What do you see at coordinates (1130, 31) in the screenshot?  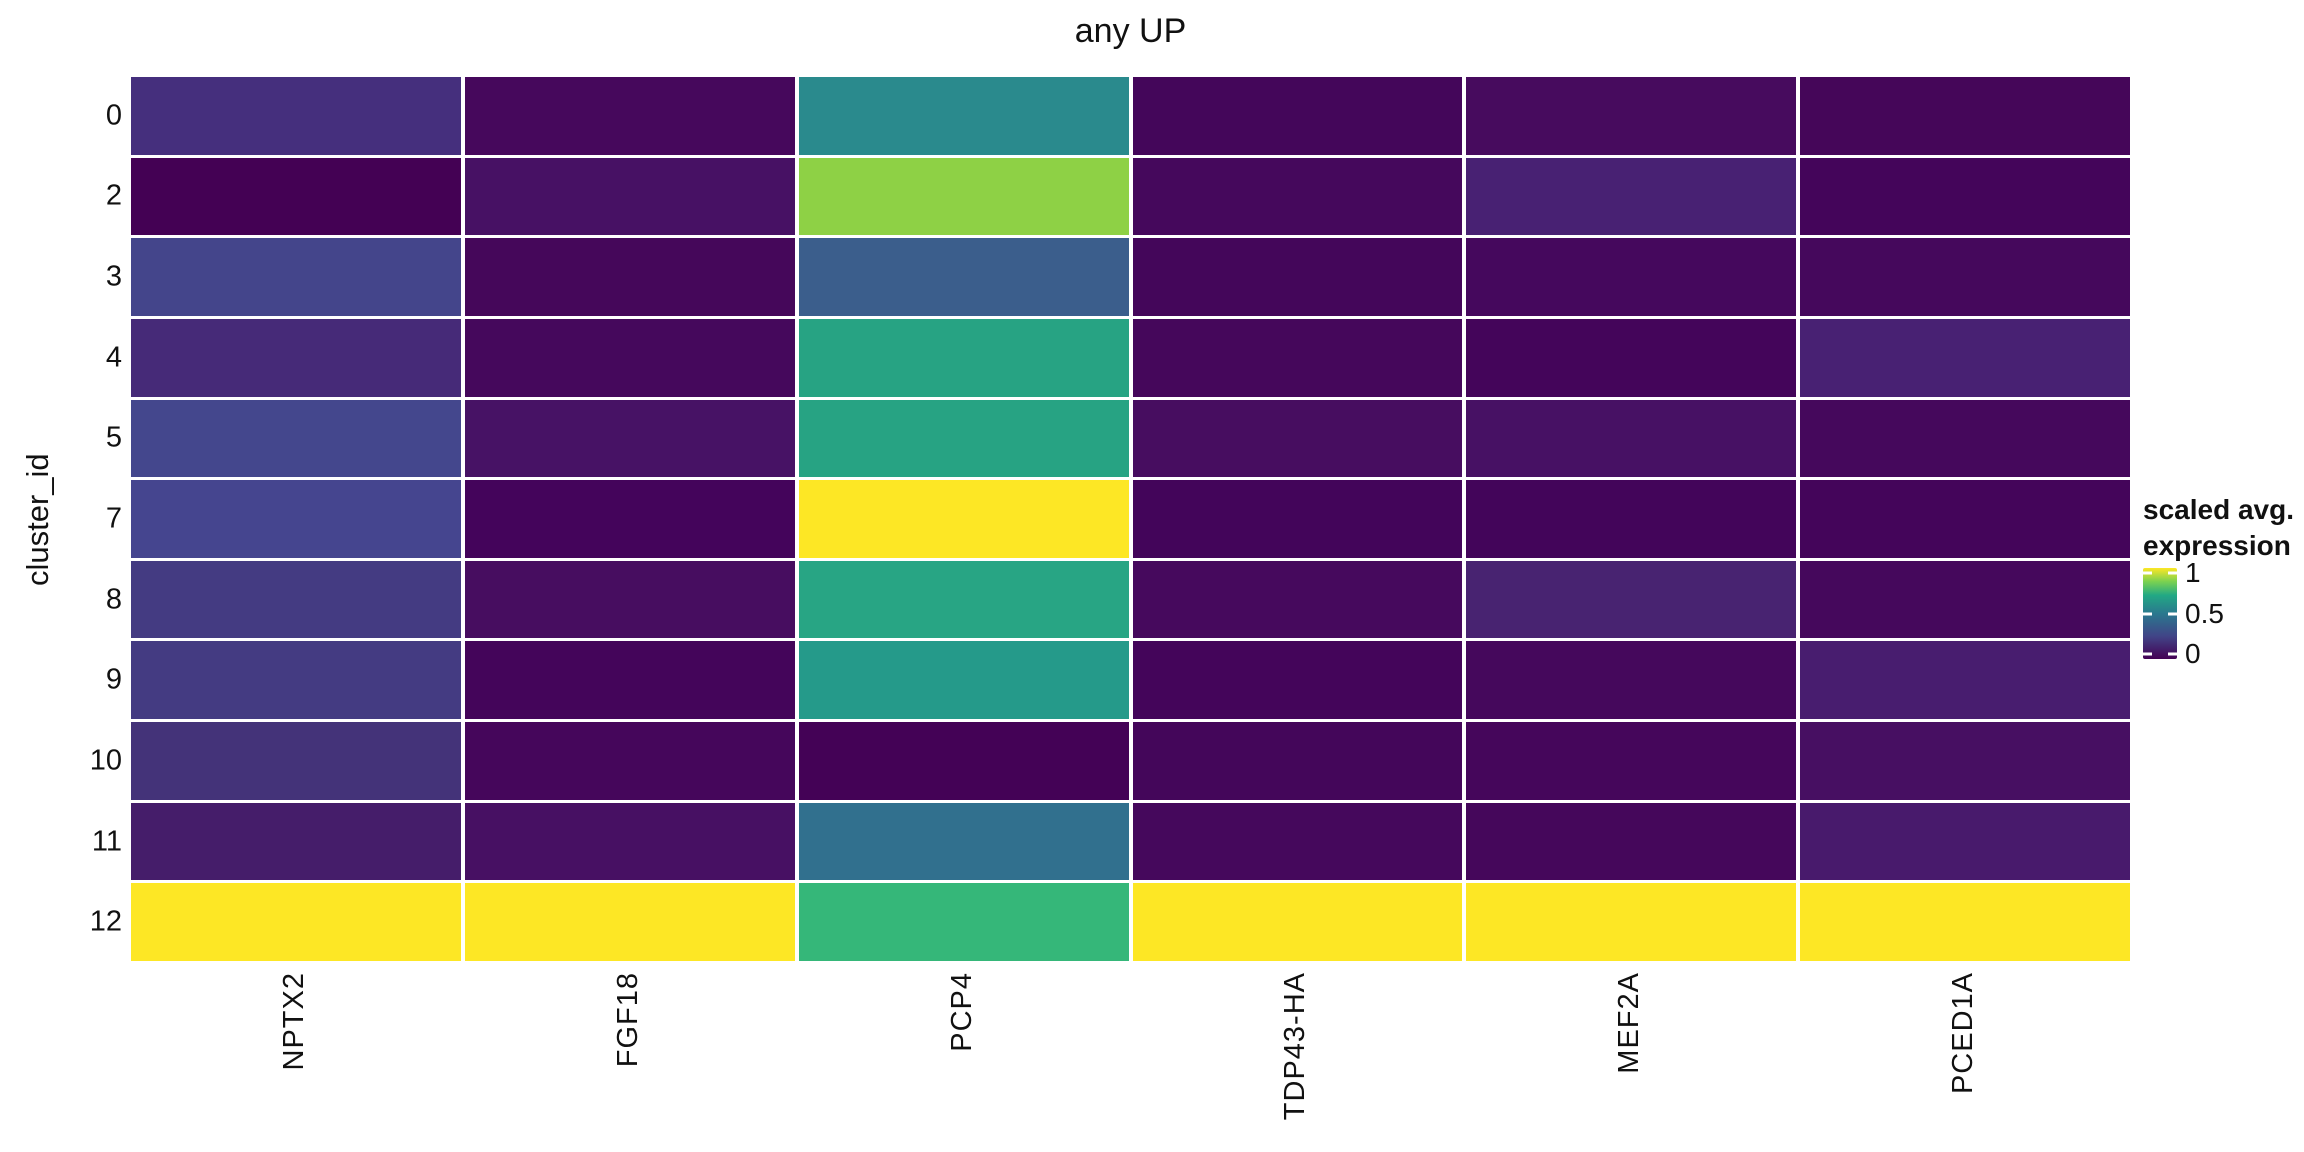 I see `chart-title: any UP` at bounding box center [1130, 31].